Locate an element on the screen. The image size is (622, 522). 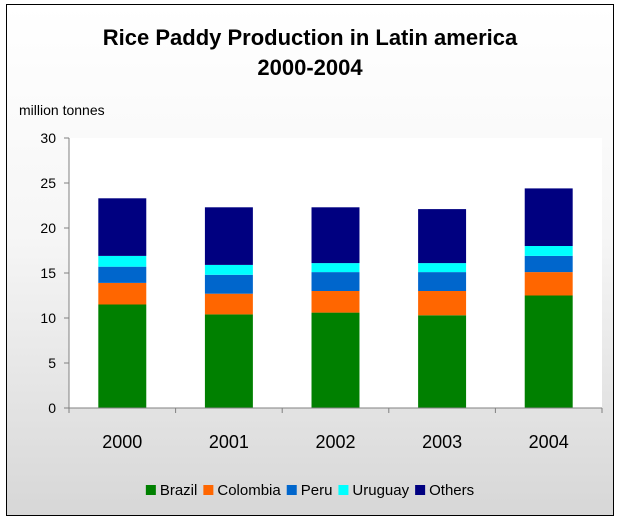
legend-label: Colombia is located at coordinates (249, 490).